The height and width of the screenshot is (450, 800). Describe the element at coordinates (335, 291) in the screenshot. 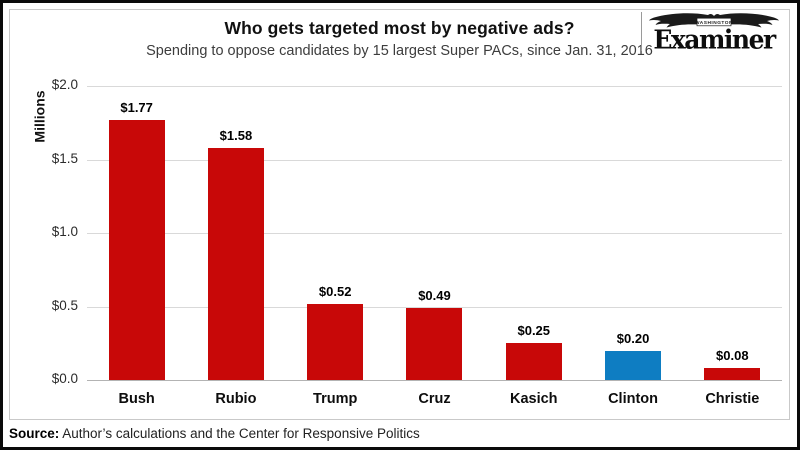

I see `bar-value-label-trump: $0.52` at that location.